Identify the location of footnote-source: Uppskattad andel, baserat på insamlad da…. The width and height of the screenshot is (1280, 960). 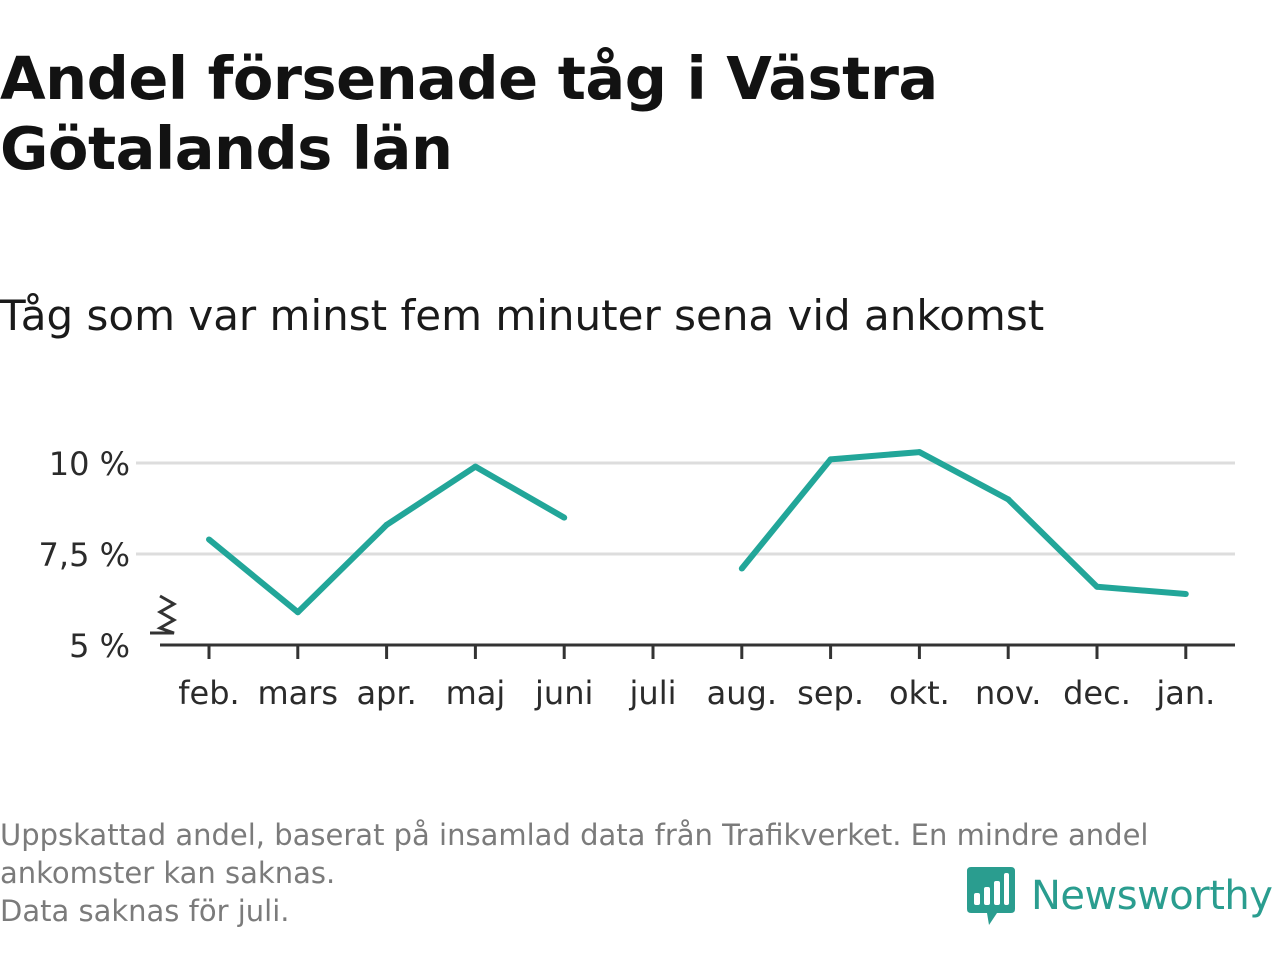
(574, 854).